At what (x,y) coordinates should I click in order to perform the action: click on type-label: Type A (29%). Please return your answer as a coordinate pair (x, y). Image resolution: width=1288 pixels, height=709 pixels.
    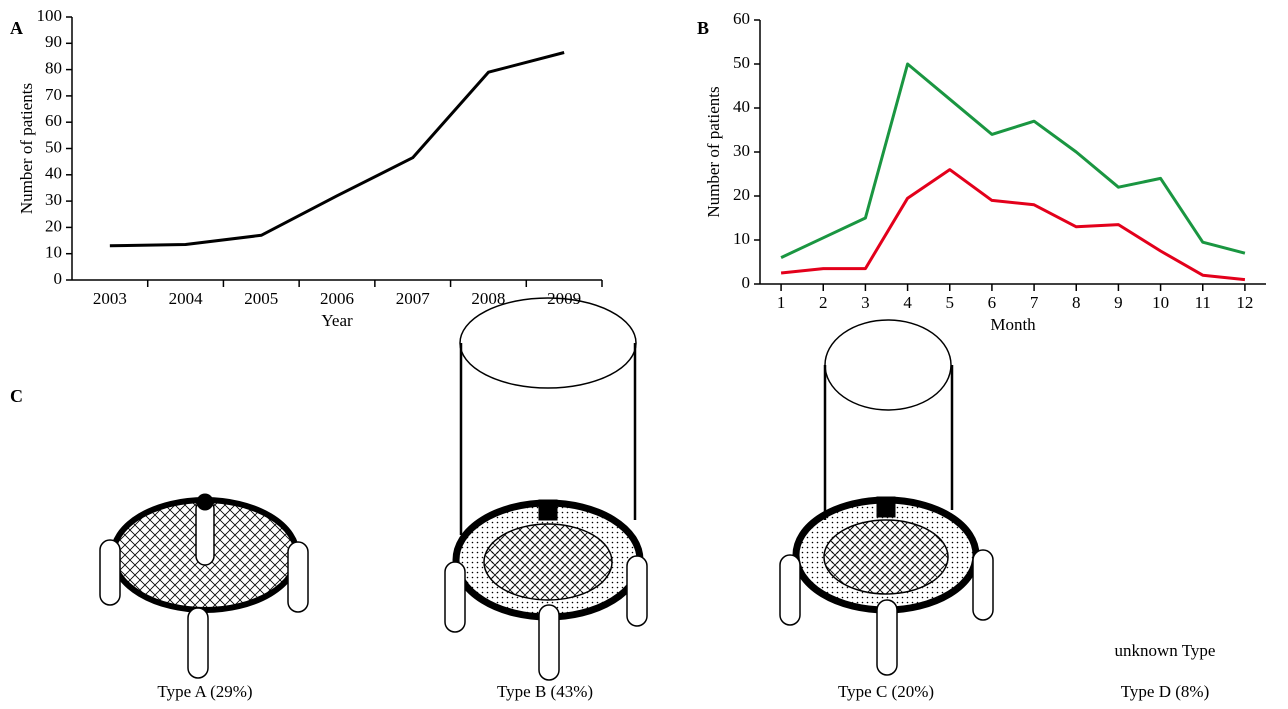
    Looking at the image, I should click on (204, 691).